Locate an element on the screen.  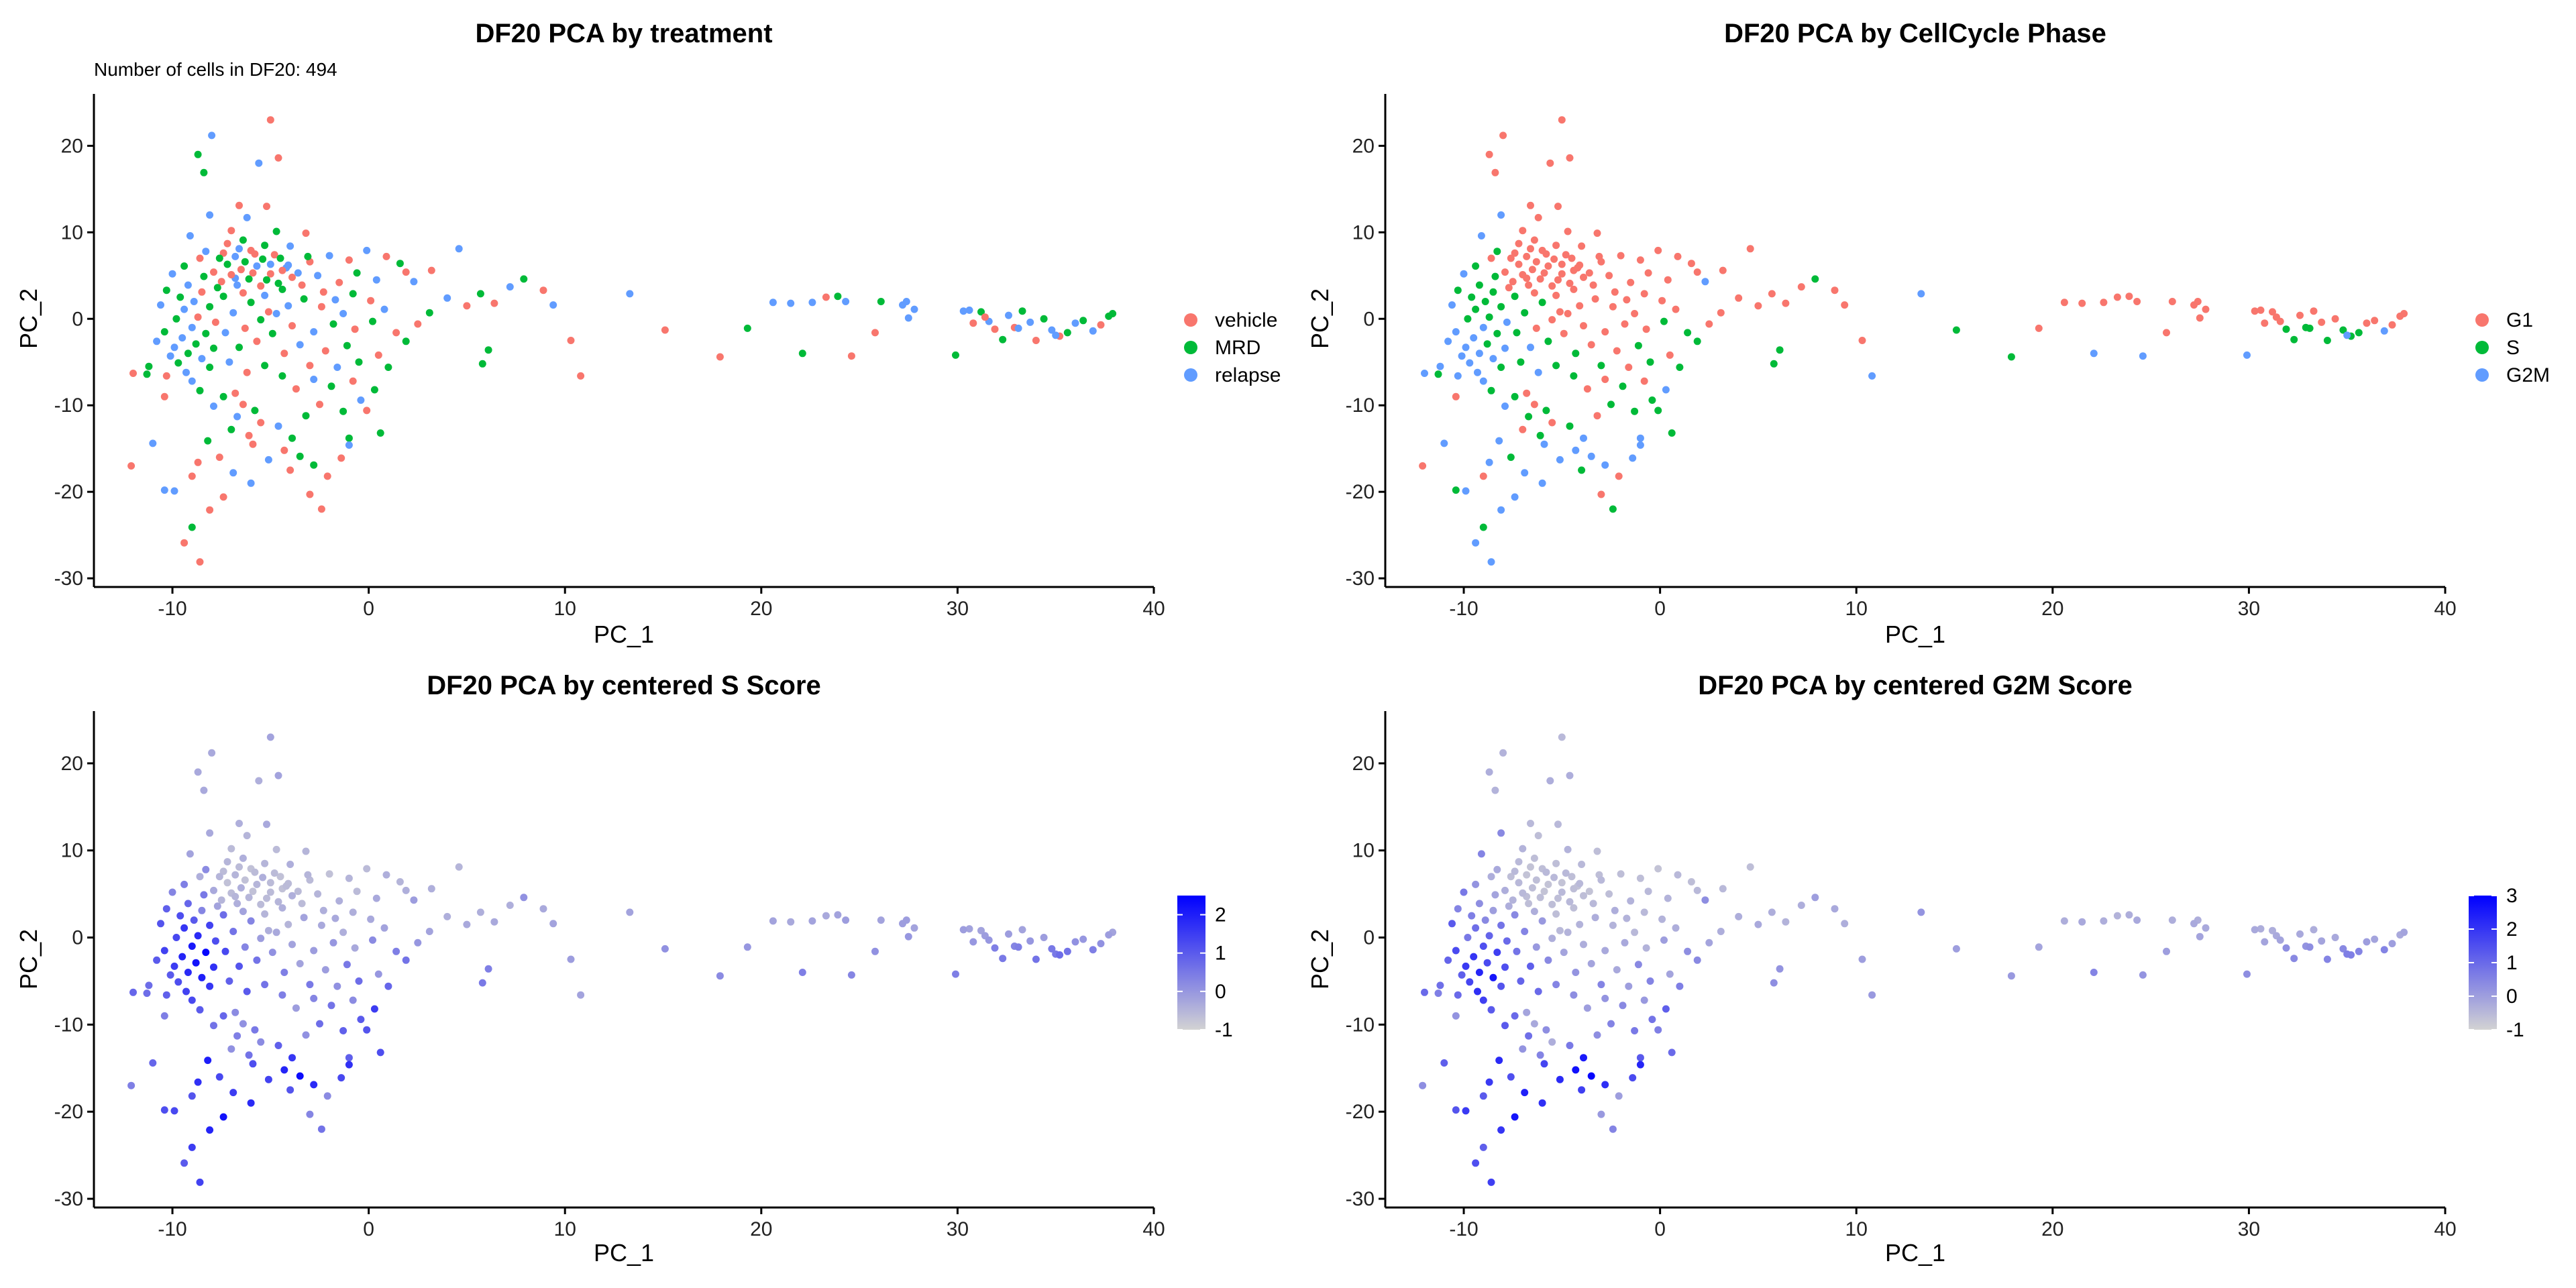
y-tick-label: -10 is located at coordinates (1360, 1025).